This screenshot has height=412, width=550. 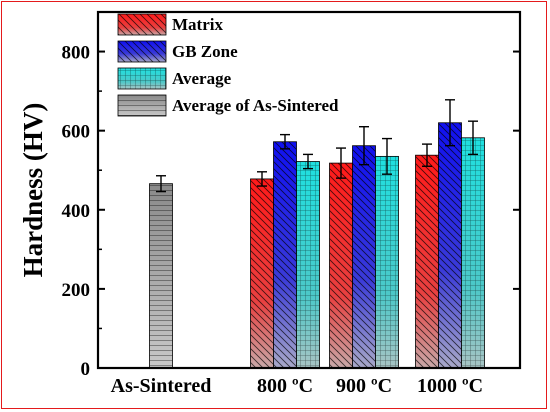 What do you see at coordinates (202, 78) in the screenshot?
I see `legend-label: Average` at bounding box center [202, 78].